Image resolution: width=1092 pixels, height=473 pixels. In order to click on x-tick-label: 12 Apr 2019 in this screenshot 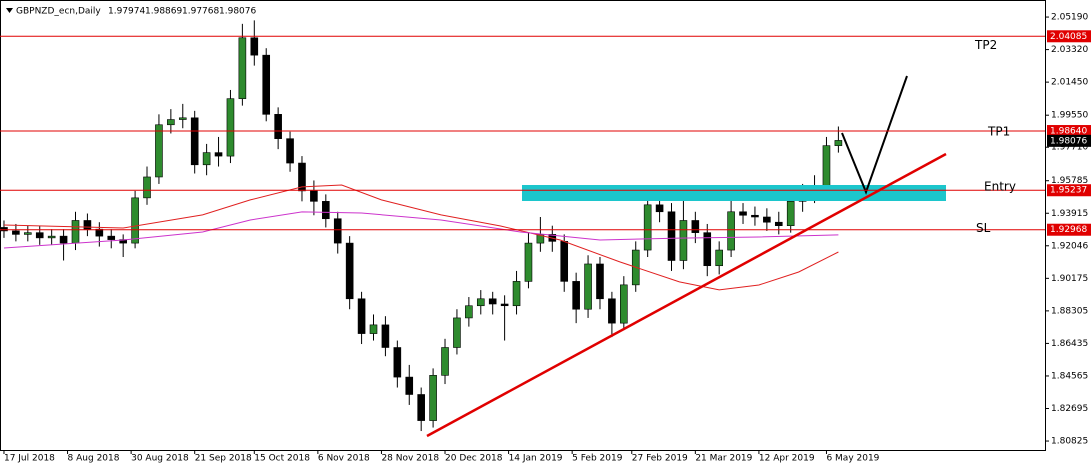, I will do `click(787, 459)`.